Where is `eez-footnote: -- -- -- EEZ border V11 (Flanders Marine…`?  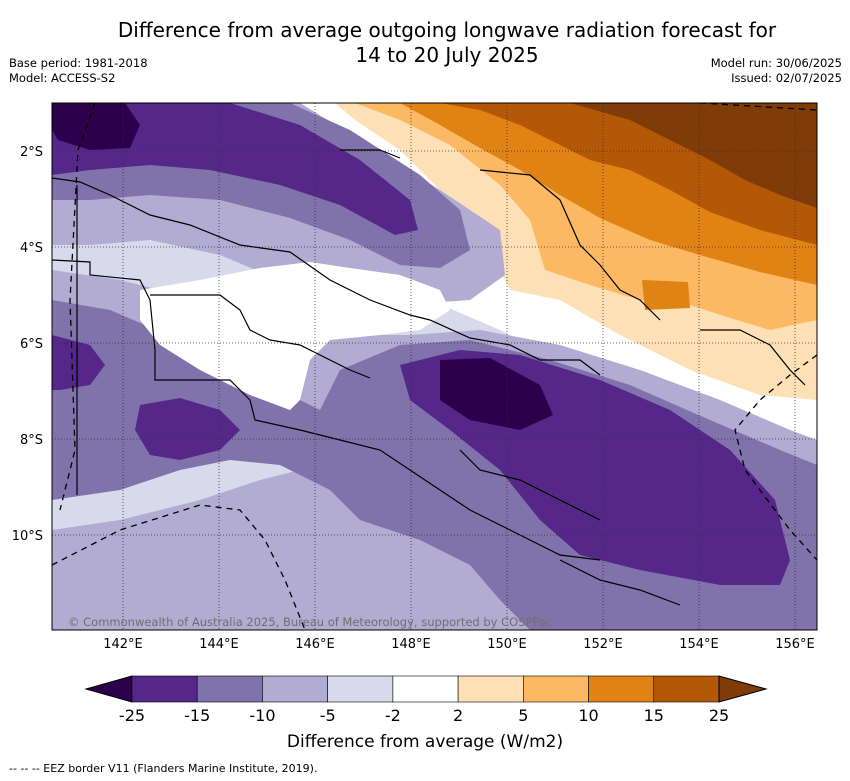
eez-footnote: -- -- -- EEZ border V11 (Flanders Marine… is located at coordinates (163, 768).